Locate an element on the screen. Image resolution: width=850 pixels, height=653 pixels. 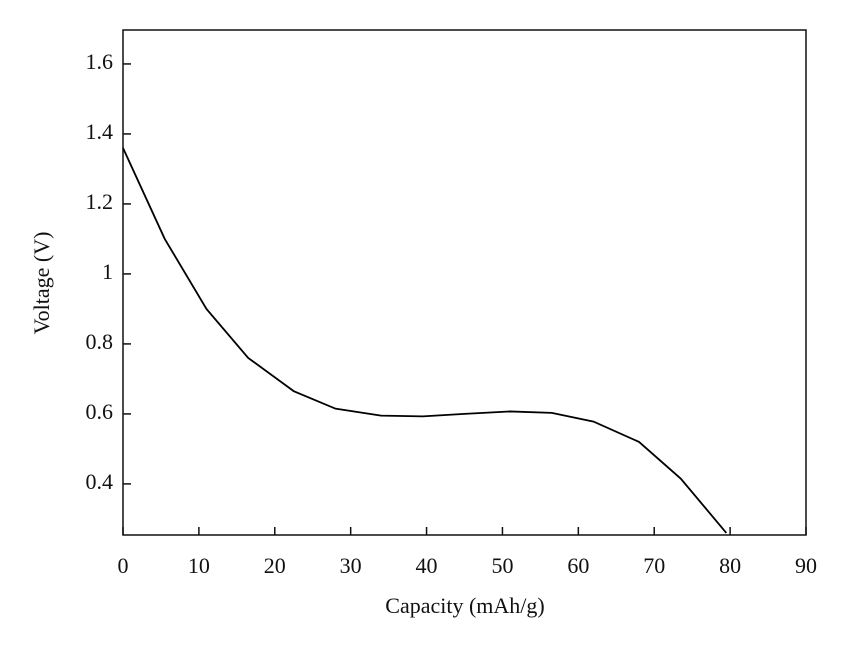
y-tick-label: 0.8 is located at coordinates (100, 341).